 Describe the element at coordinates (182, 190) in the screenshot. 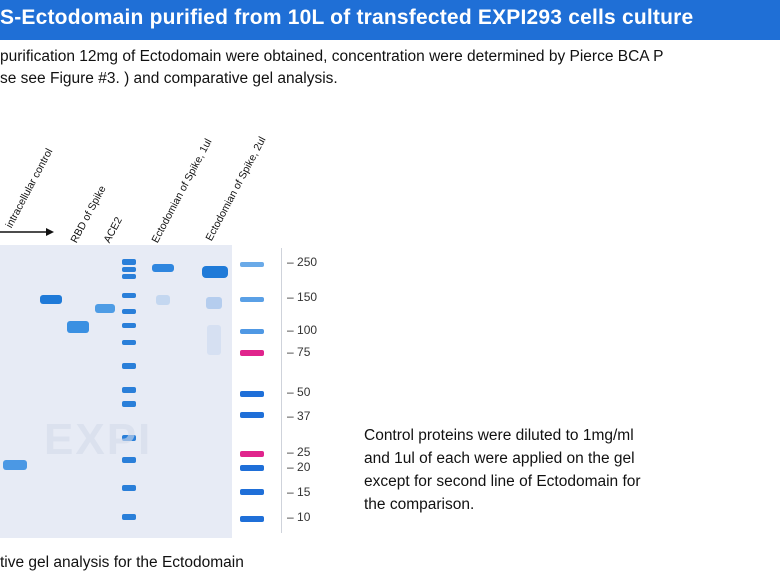

I see `lane-label-ectodomain-1ul: Ectodomian of Spike, 1ul` at that location.